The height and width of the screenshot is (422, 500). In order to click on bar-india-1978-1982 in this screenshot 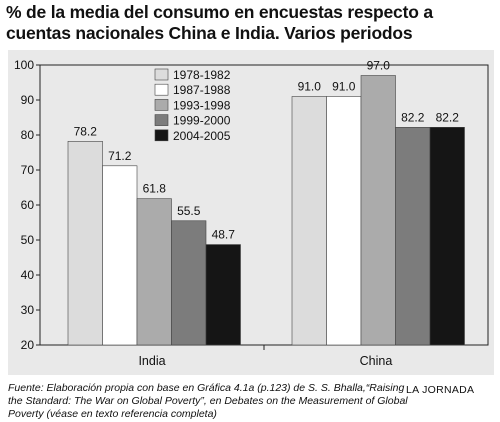, I will do `click(85, 243)`.